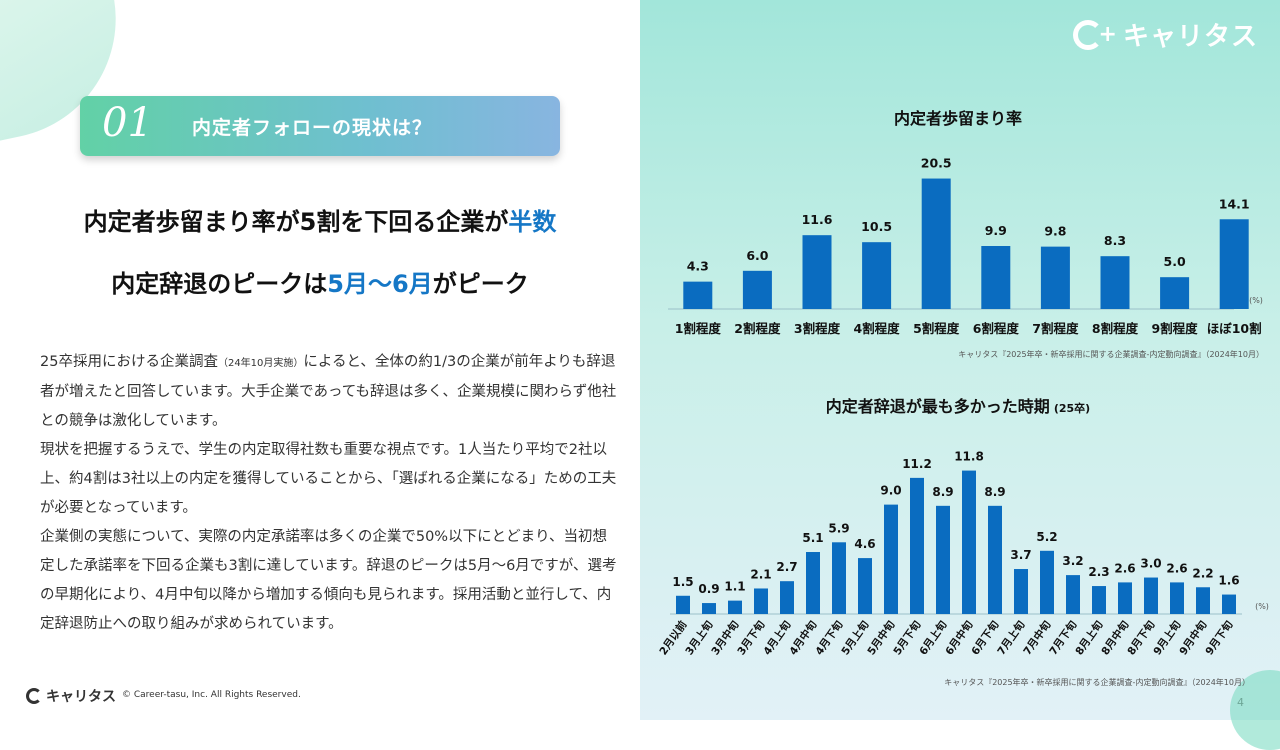 The height and width of the screenshot is (750, 1280). Describe the element at coordinates (296, 222) in the screenshot. I see `headline-1-text: 内定者歩留まり率が5割を下回る企業が` at that location.